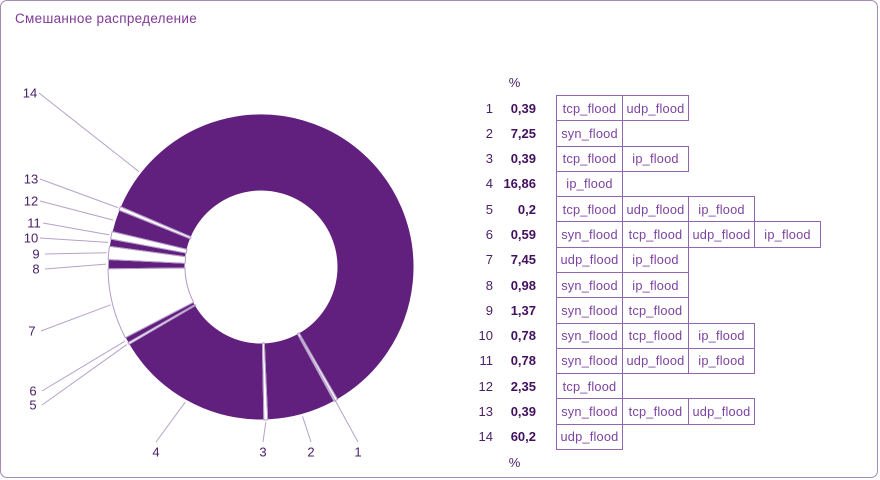 Image resolution: width=880 pixels, height=480 pixels. I want to click on row-index: 4, so click(489, 184).